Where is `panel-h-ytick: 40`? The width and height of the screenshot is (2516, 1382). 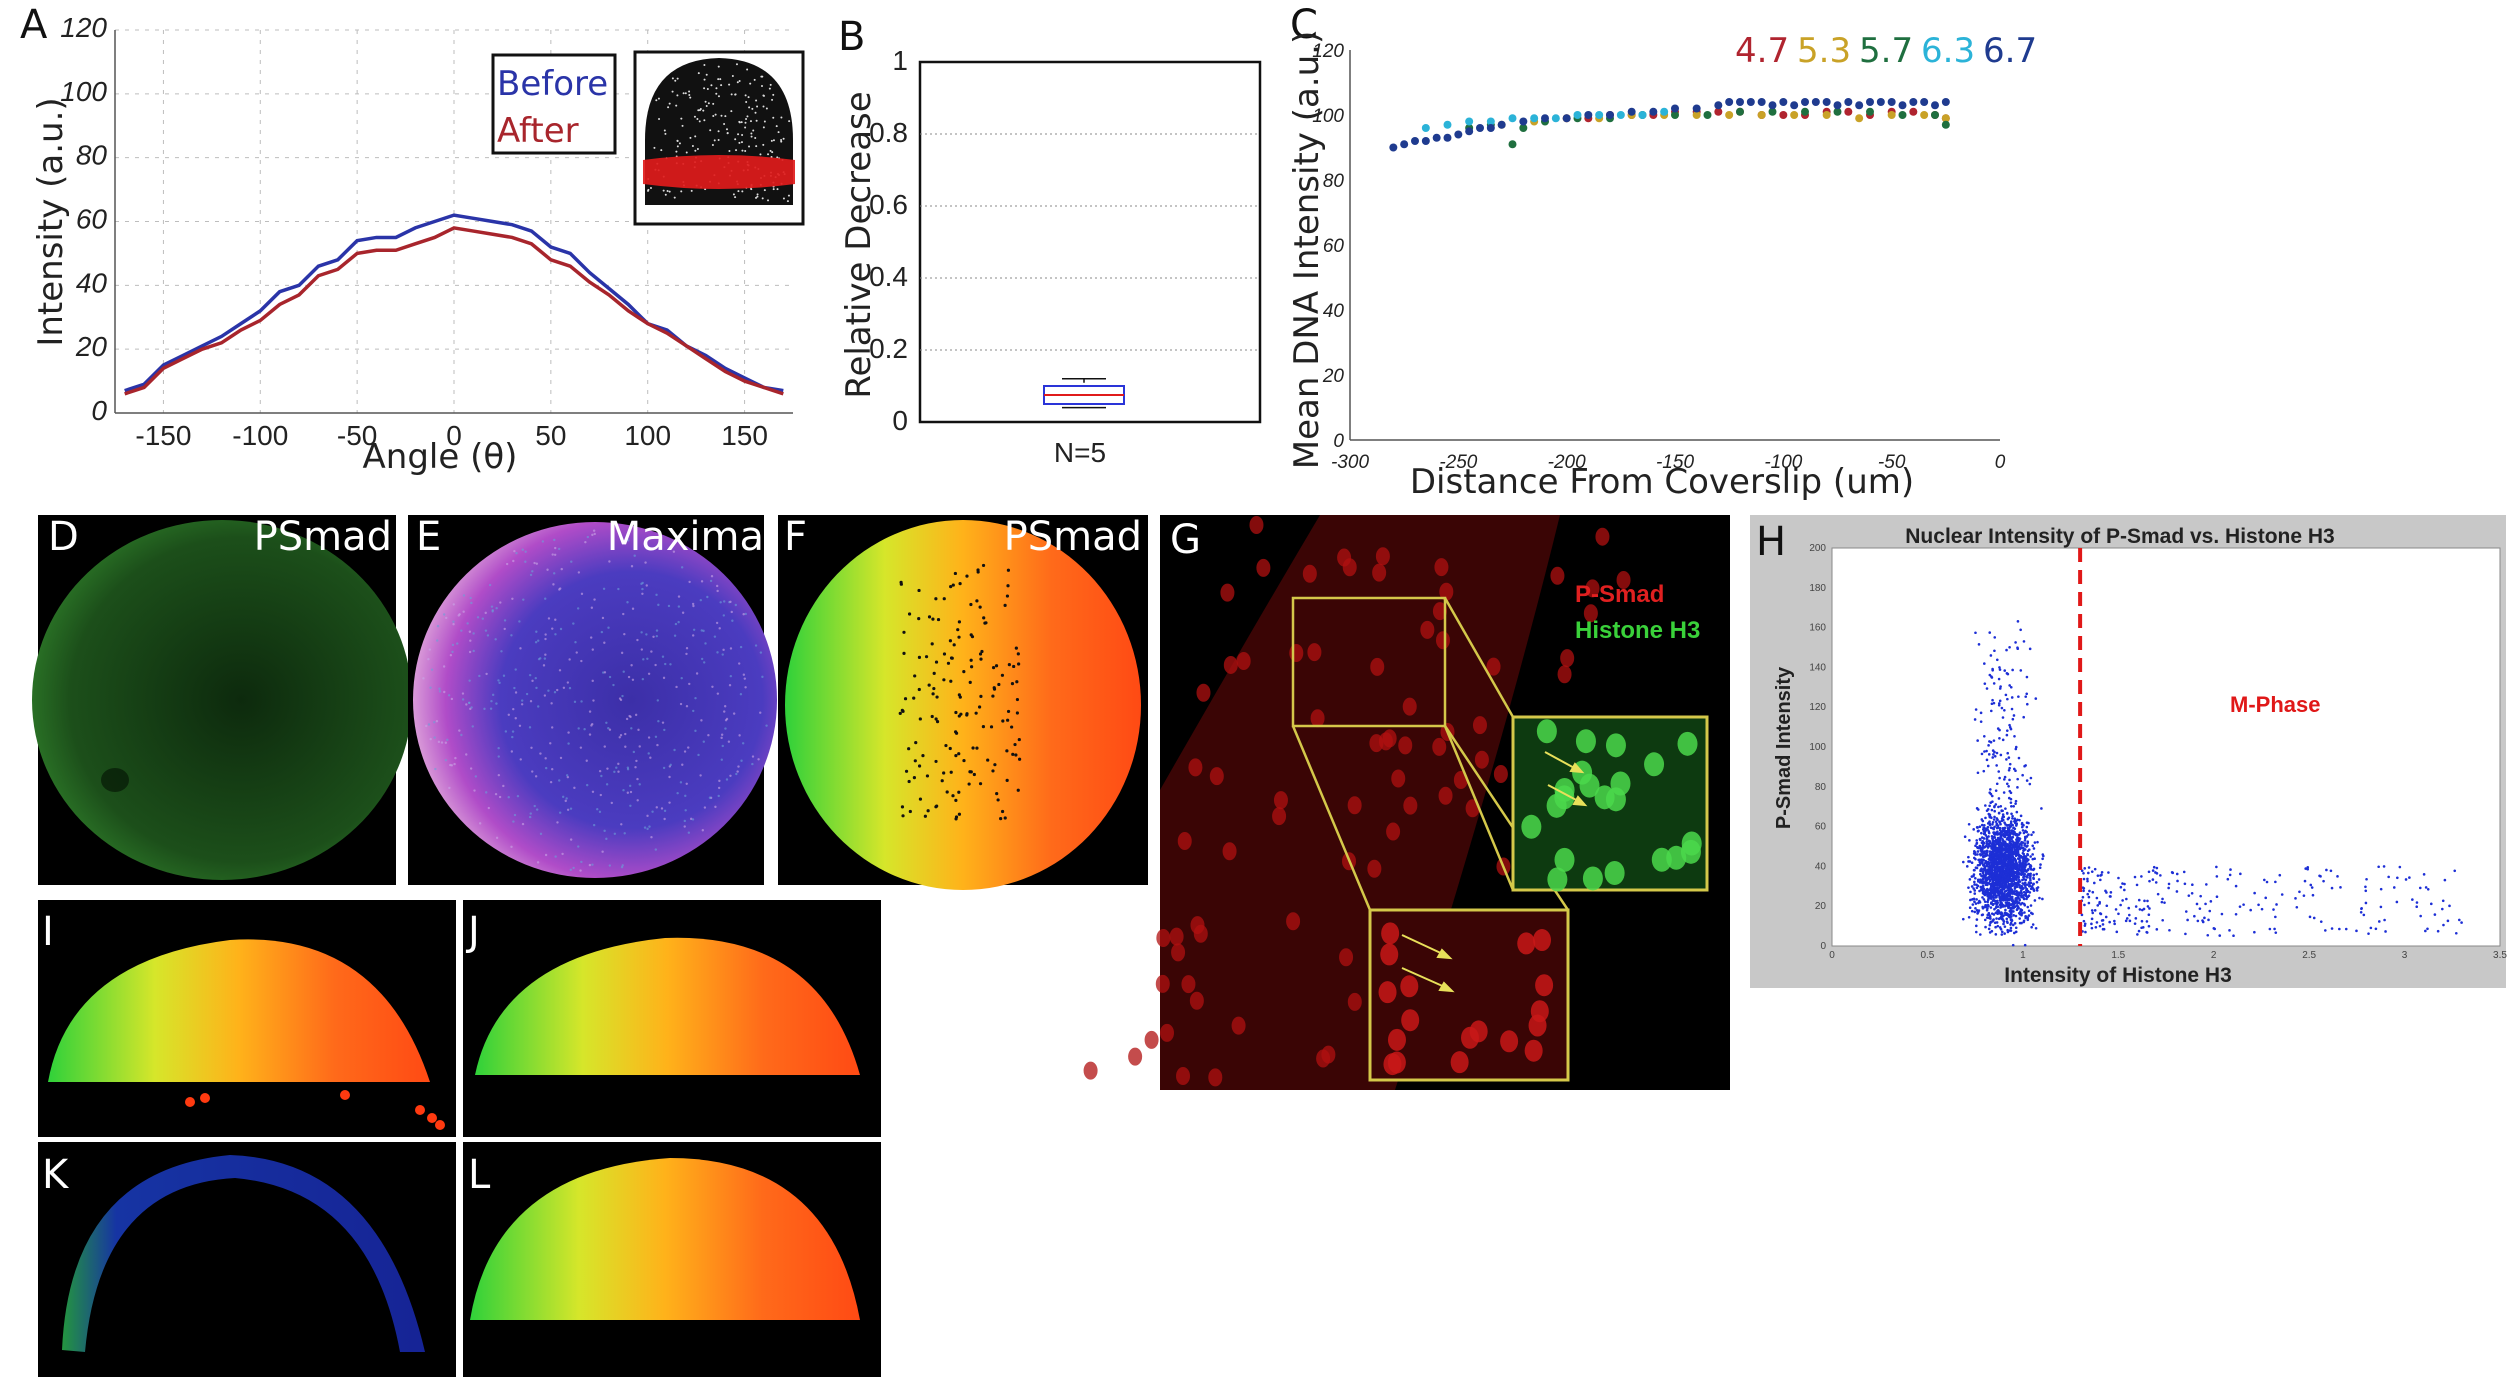 panel-h-ytick: 40 is located at coordinates (1821, 866).